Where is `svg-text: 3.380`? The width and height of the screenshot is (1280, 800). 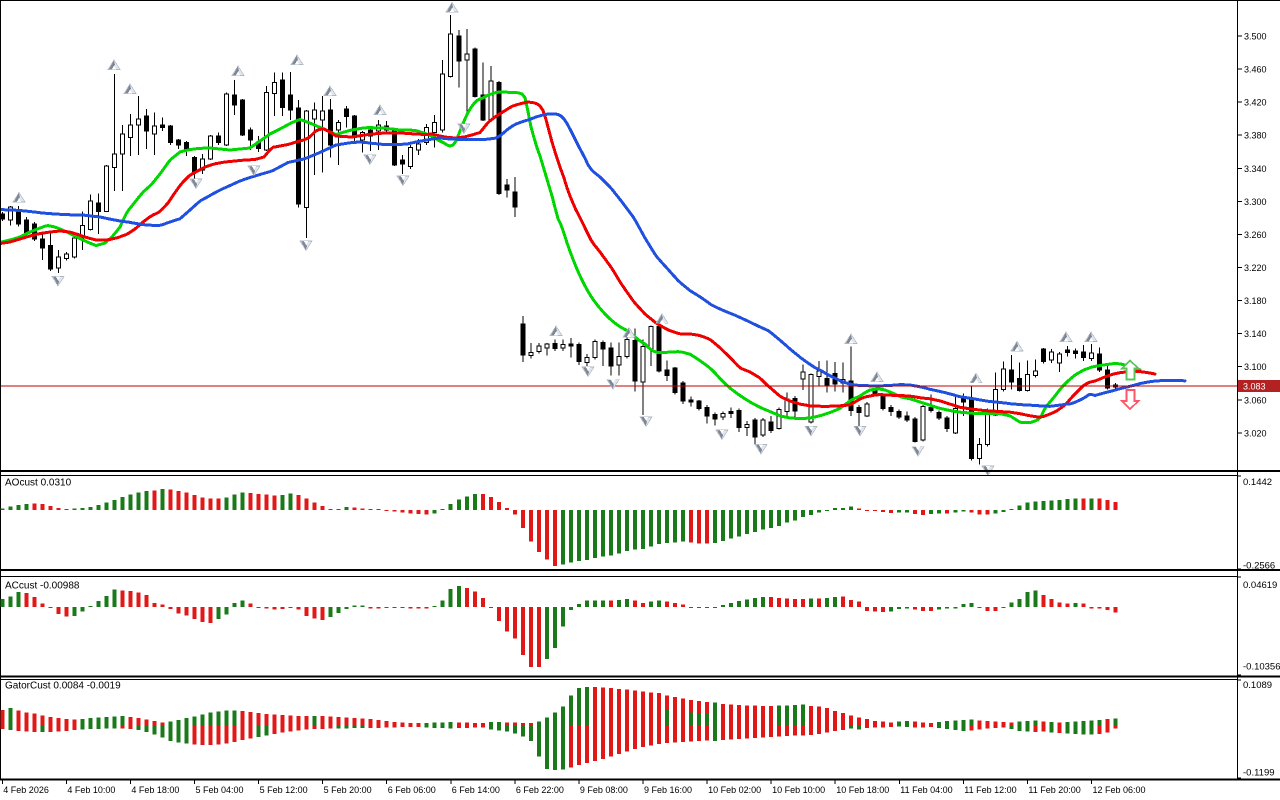 svg-text: 3.380 is located at coordinates (1255, 136).